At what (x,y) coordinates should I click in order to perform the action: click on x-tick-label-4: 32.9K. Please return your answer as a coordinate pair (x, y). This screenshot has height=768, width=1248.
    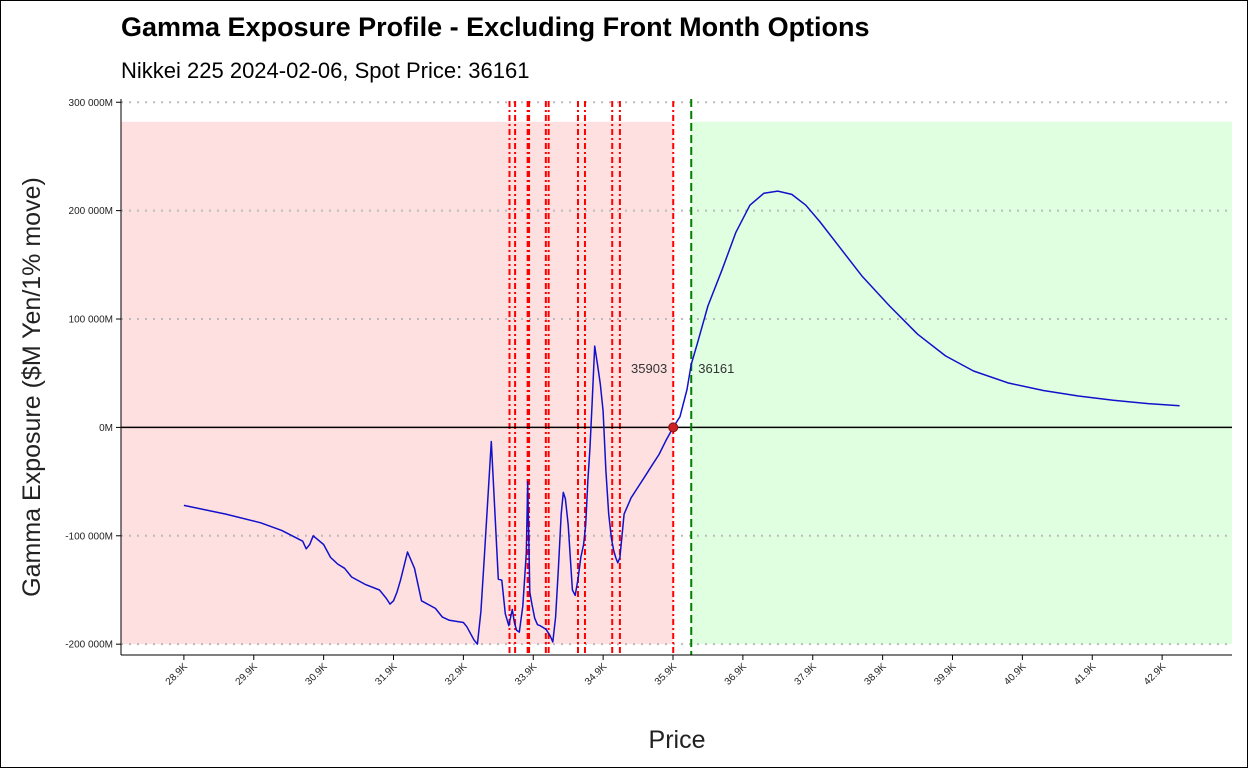
    Looking at the image, I should click on (456, 674).